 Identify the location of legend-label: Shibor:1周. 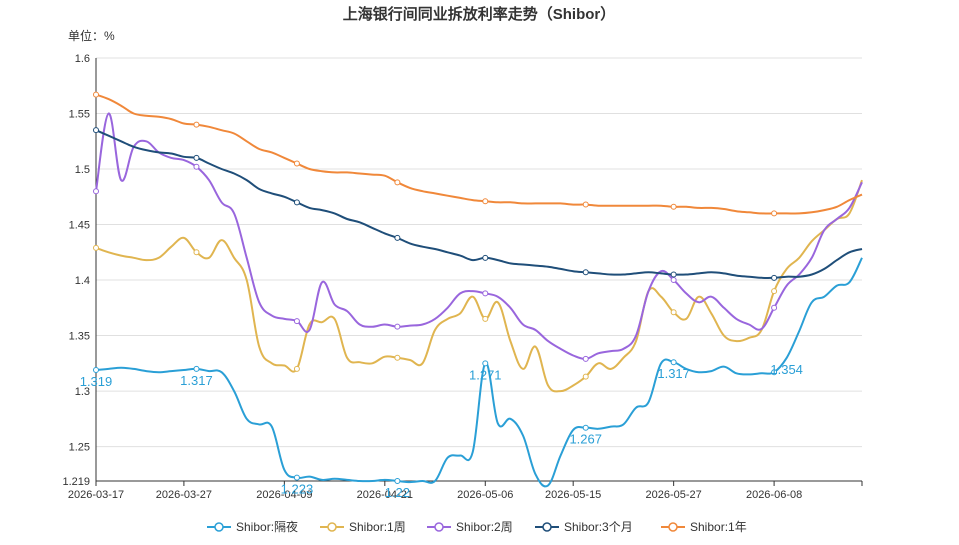
(377, 527).